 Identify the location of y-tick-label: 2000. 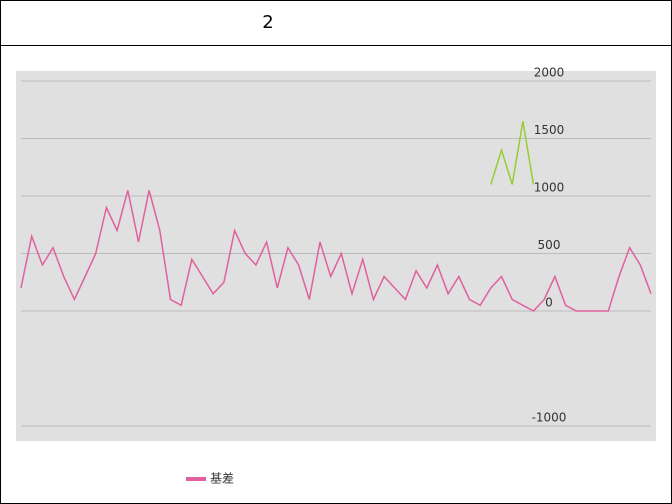
(549, 73).